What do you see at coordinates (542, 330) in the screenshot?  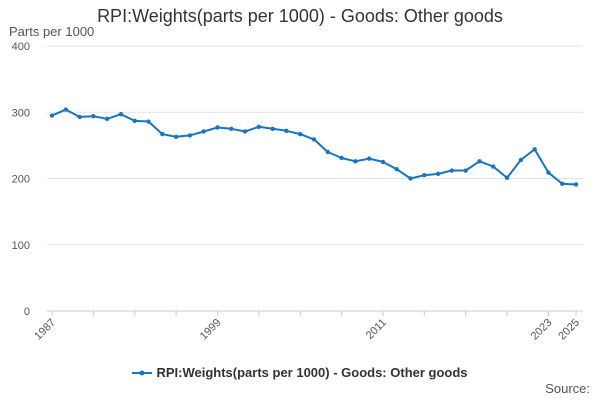 I see `x-tick-label: 2023` at bounding box center [542, 330].